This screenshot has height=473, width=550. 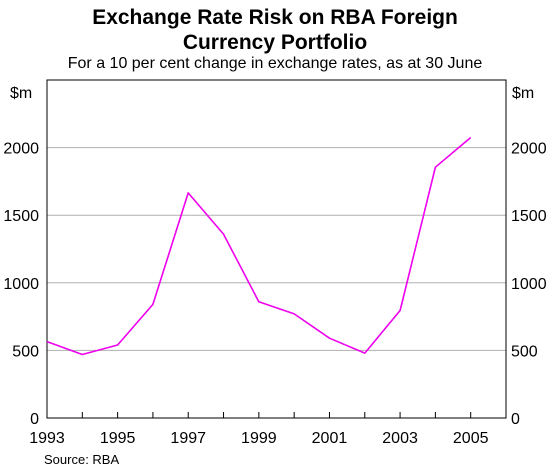 What do you see at coordinates (400, 438) in the screenshot?
I see `x-tick-label-2003: 2003` at bounding box center [400, 438].